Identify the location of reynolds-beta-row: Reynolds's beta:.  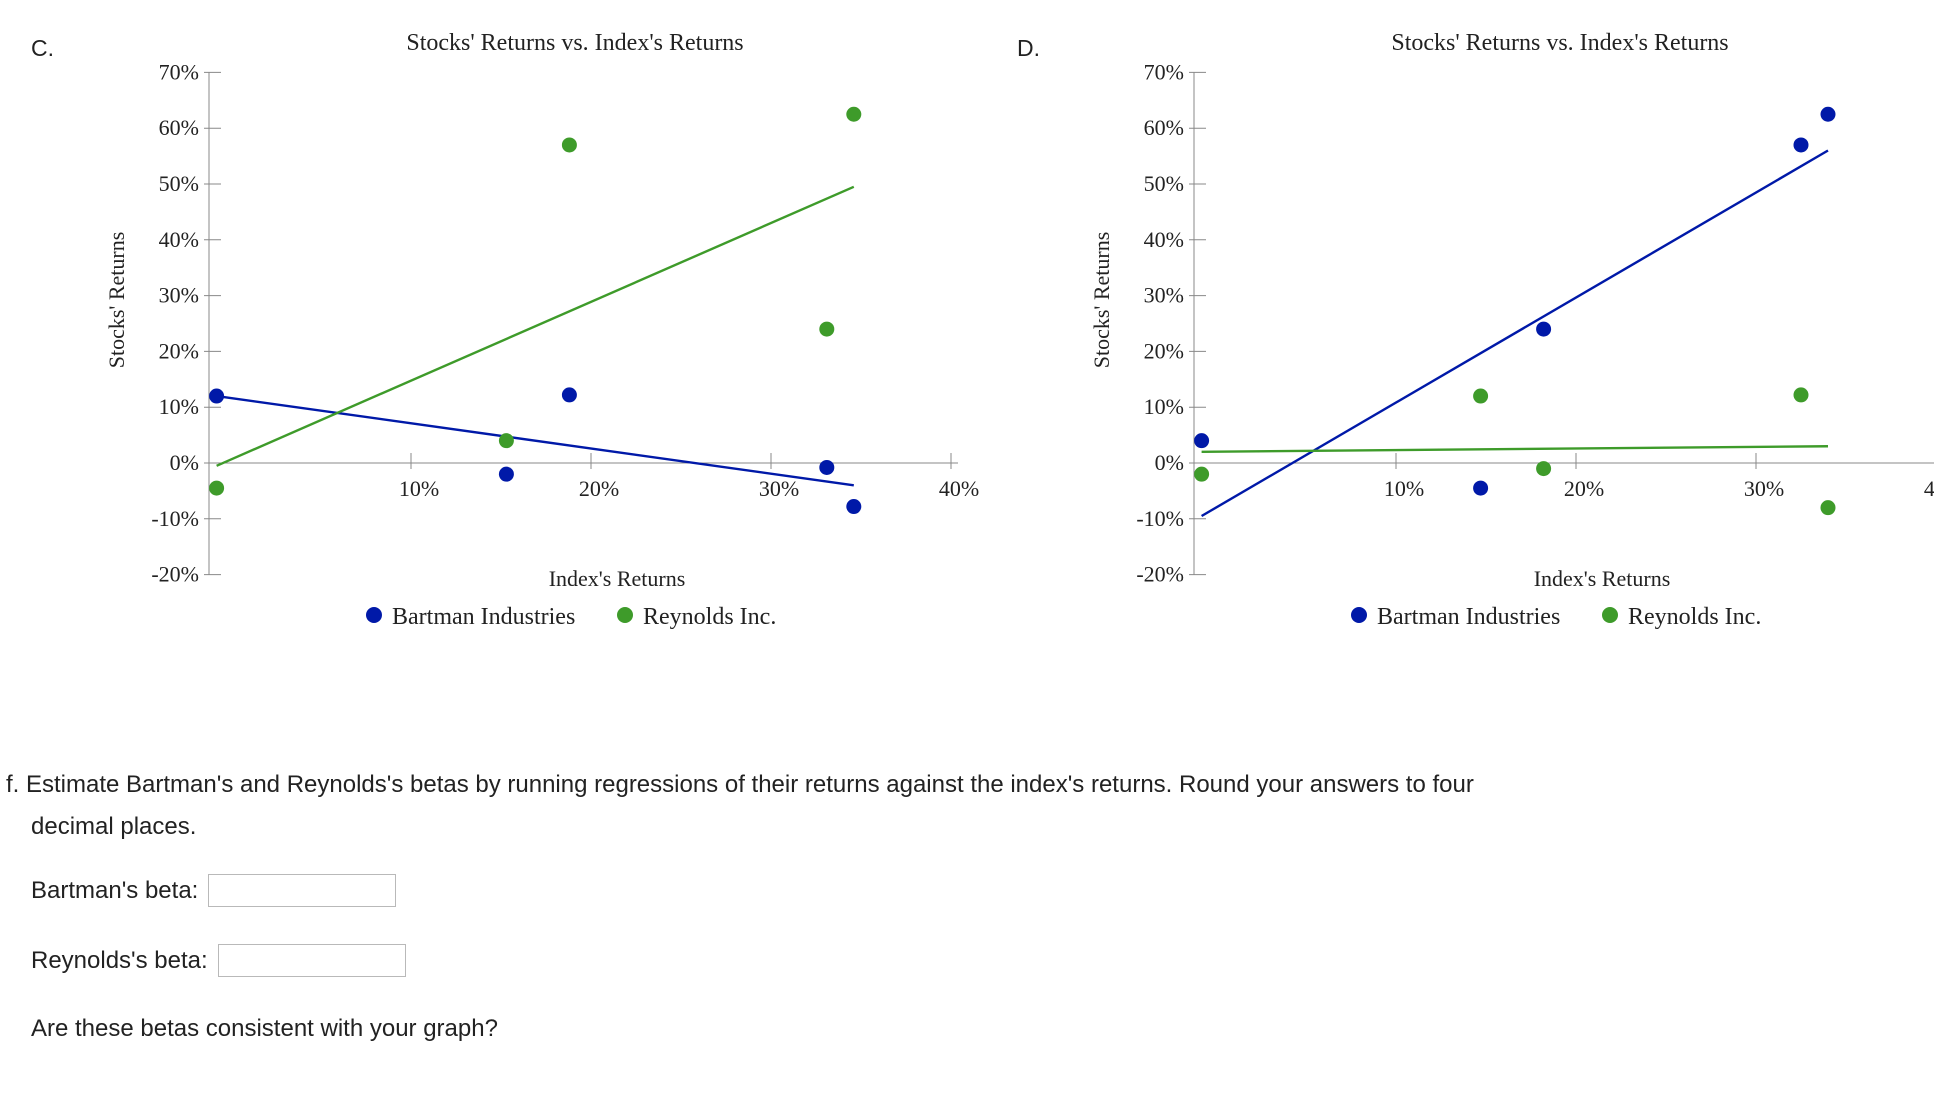
(218, 960).